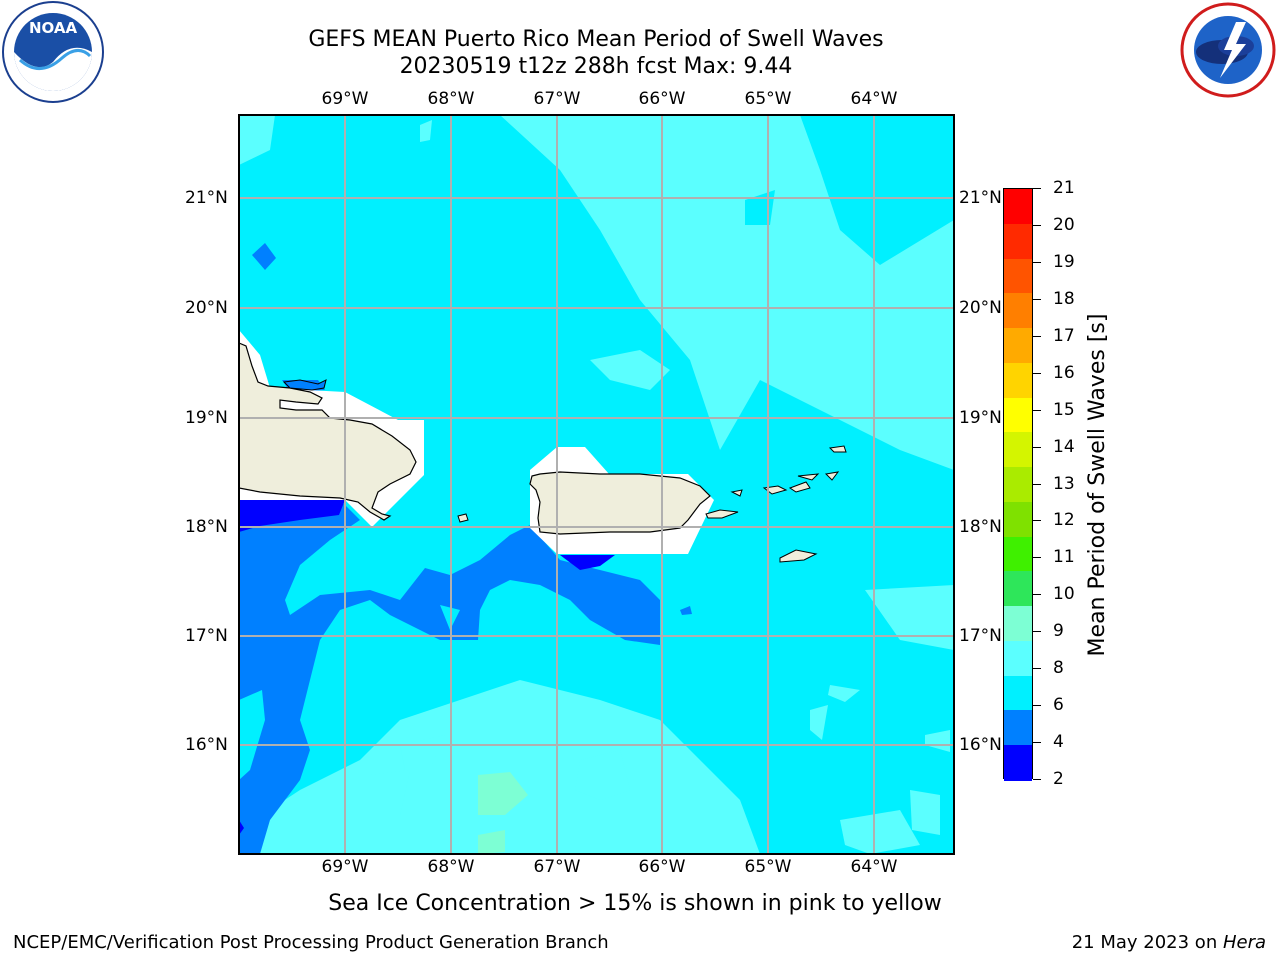 Image resolution: width=1280 pixels, height=960 pixels. What do you see at coordinates (1228, 50) in the screenshot?
I see `nws-logo` at bounding box center [1228, 50].